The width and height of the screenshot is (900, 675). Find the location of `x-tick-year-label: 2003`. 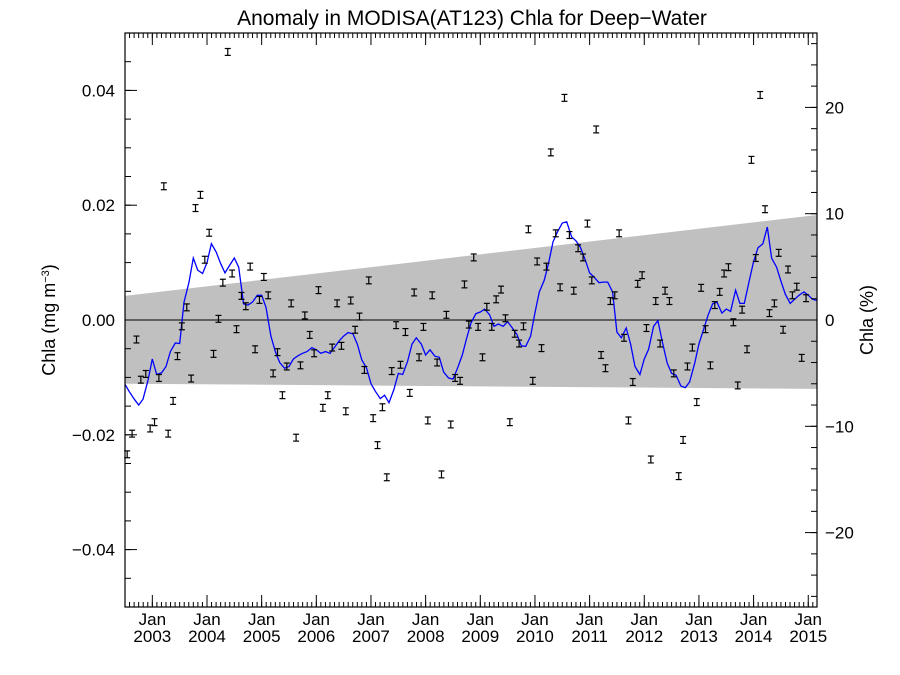

x-tick-year-label: 2003 is located at coordinates (152, 636).